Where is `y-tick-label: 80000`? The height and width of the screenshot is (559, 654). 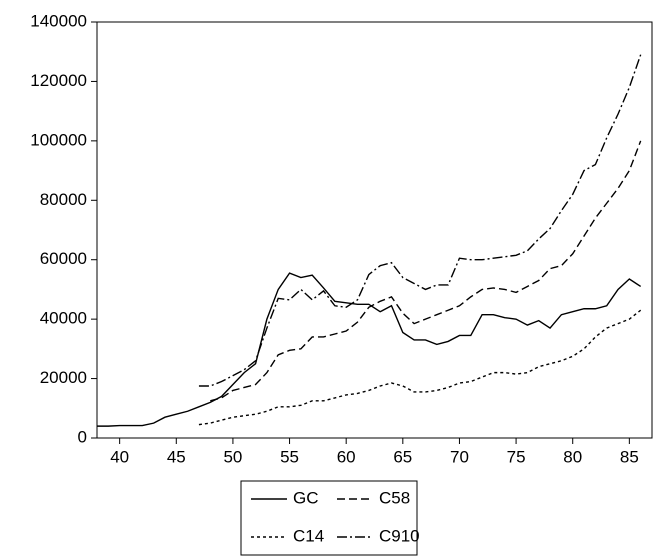 y-tick-label: 80000 is located at coordinates (63, 199).